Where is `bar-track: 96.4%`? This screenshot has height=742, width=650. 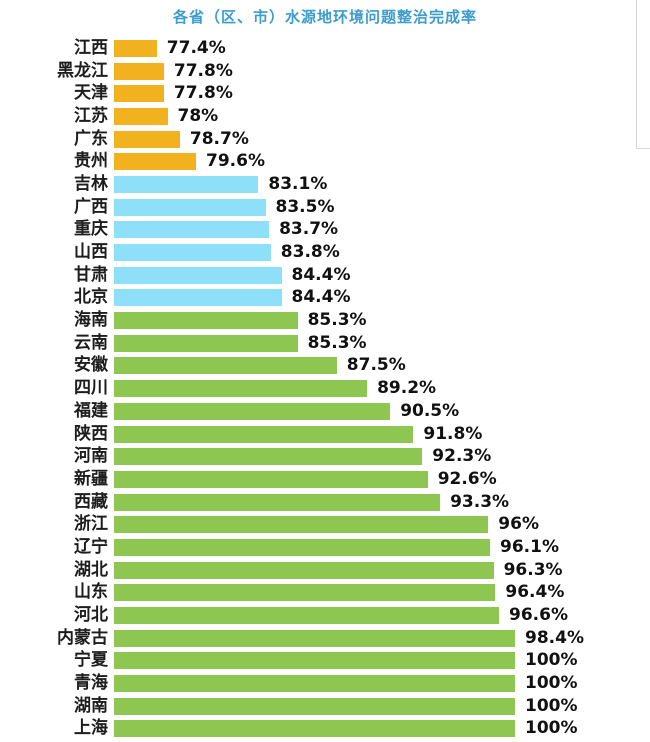
bar-track: 96.4% is located at coordinates (382, 593).